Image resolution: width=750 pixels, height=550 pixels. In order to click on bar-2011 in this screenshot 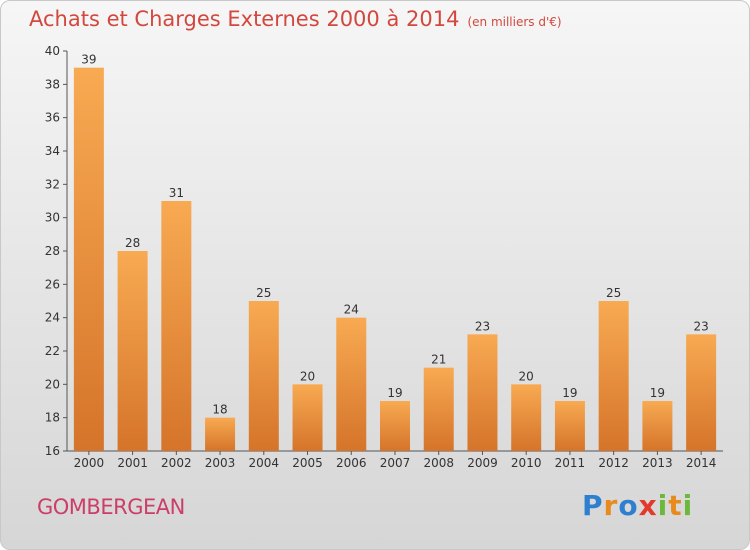, I will do `click(569, 426)`.